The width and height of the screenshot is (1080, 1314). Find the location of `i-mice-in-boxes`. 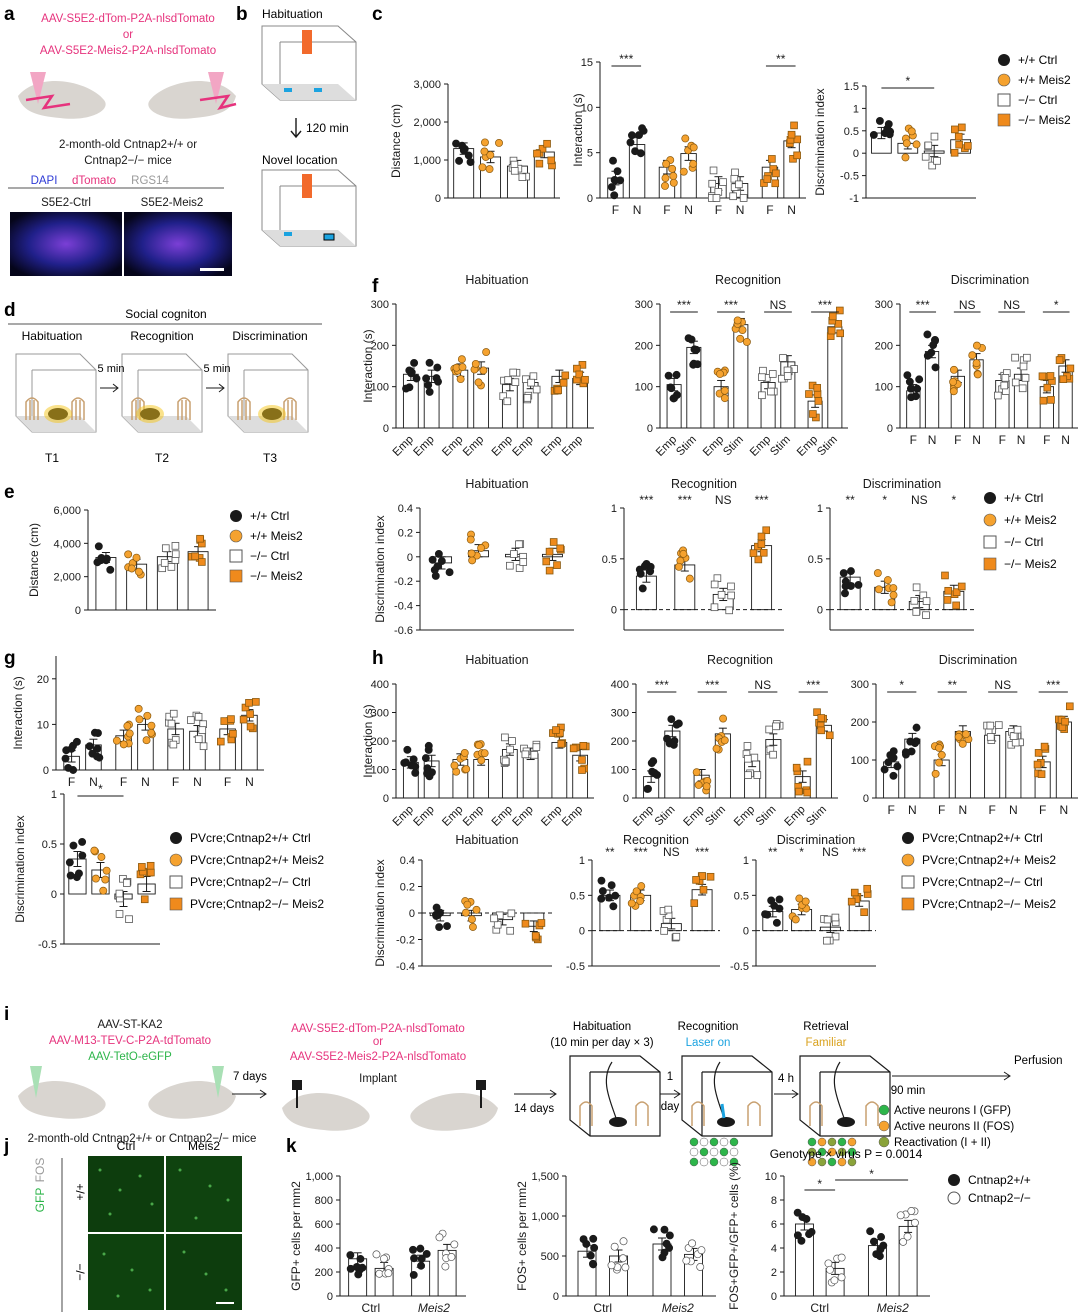

i-mice-in-boxes is located at coordinates (732, 1122).